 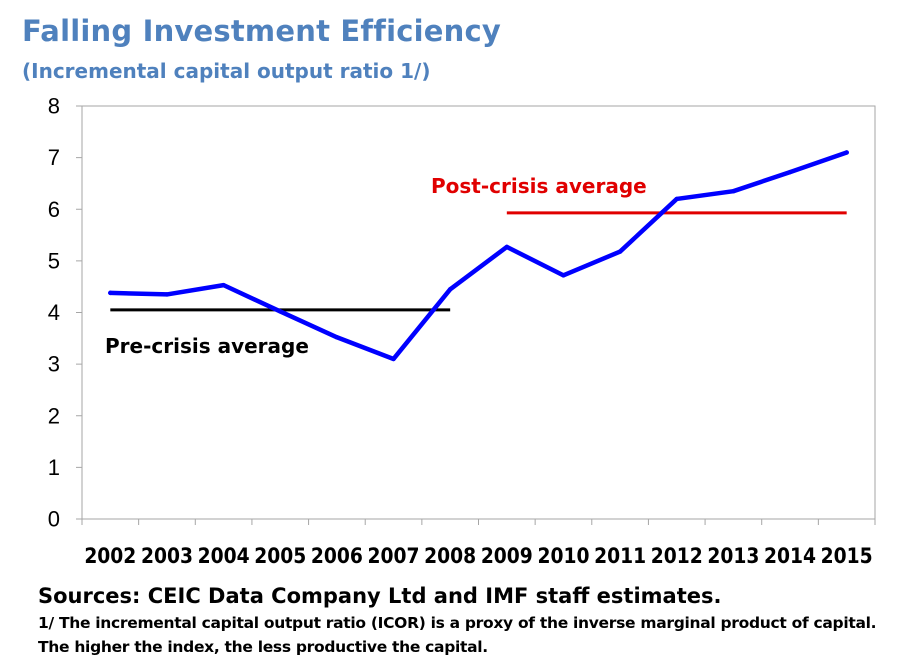 What do you see at coordinates (167, 294) in the screenshot?
I see `data-point-2003` at bounding box center [167, 294].